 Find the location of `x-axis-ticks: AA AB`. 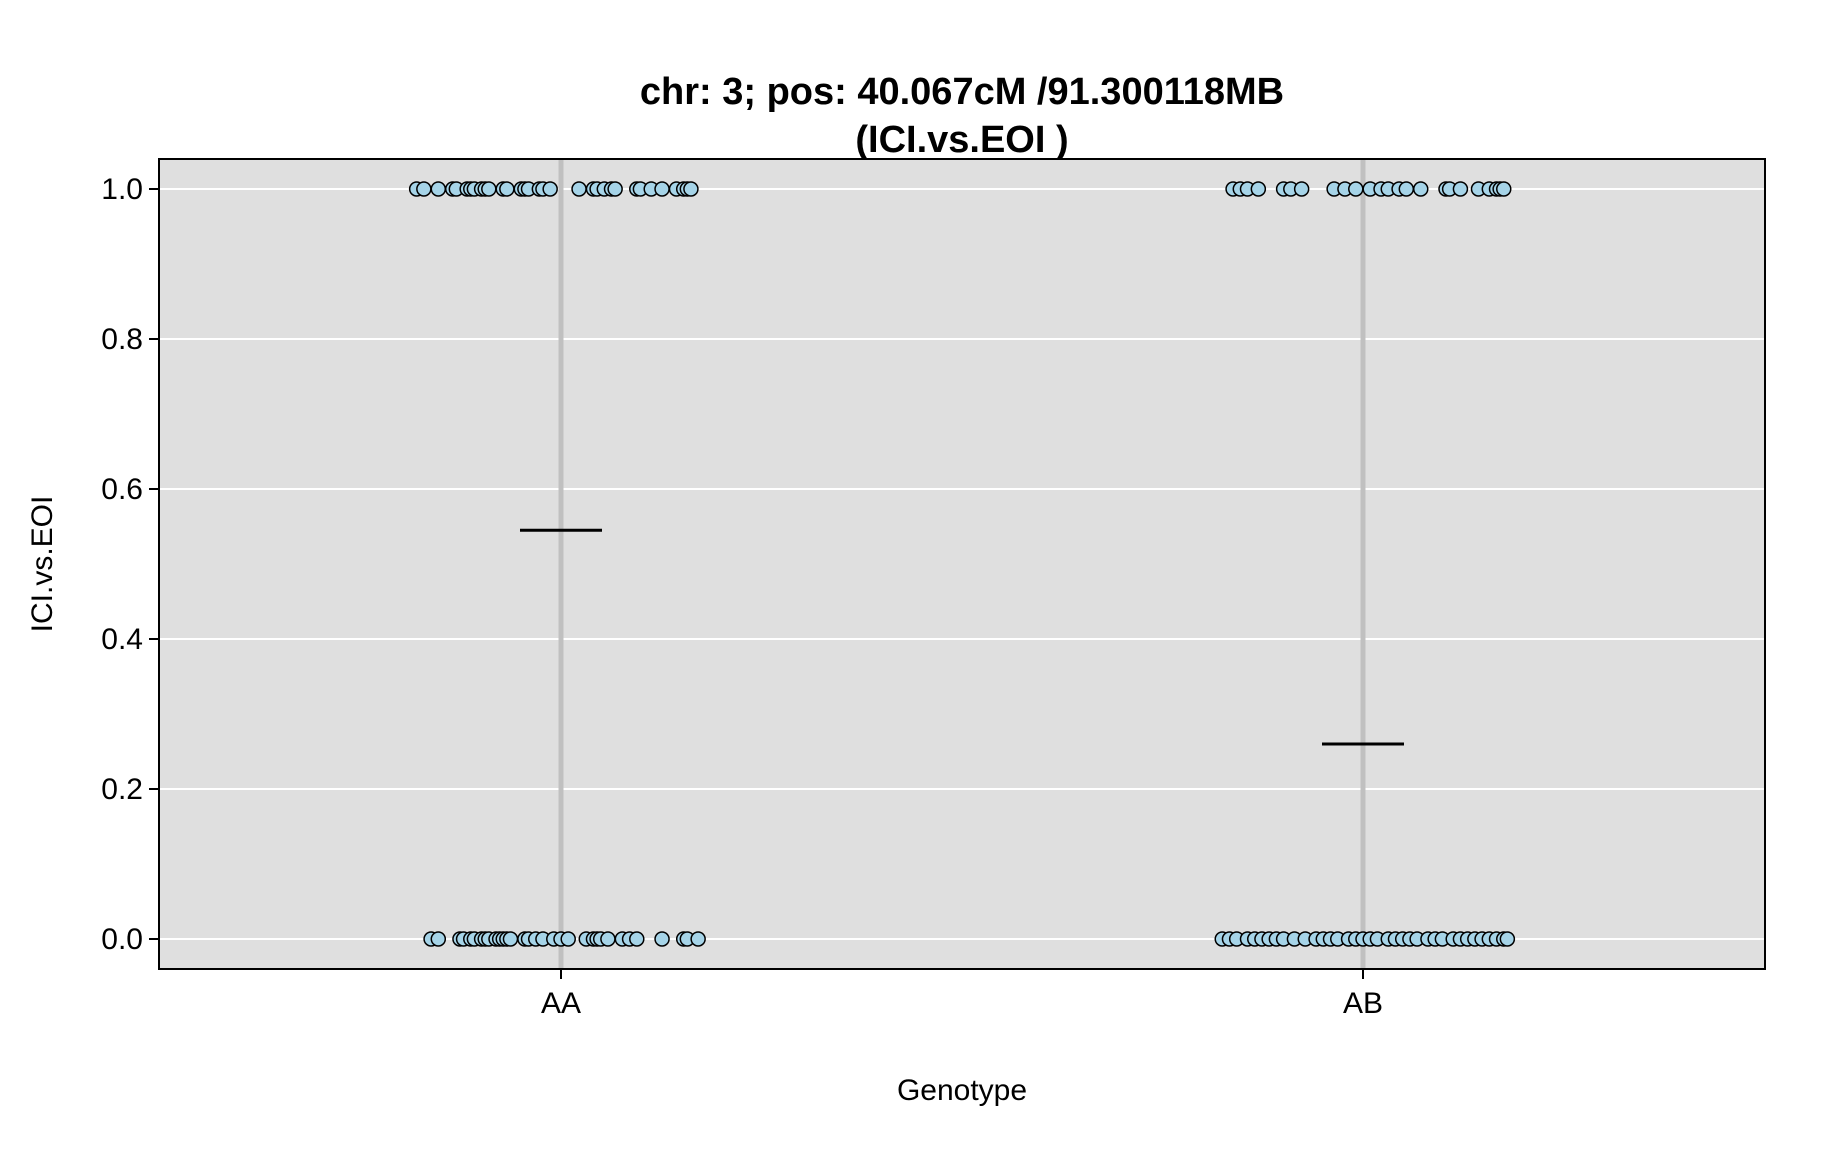

x-axis-ticks: AA AB is located at coordinates (962, 994).